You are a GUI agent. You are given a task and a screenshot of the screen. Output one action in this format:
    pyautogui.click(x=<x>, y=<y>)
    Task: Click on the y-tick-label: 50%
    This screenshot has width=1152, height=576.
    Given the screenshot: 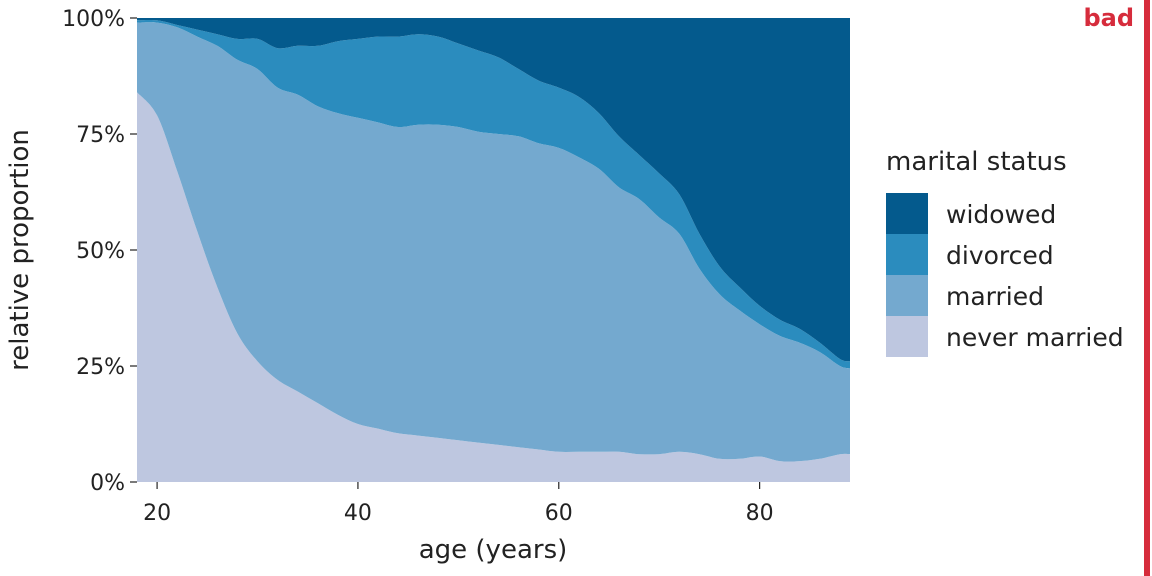 What is the action you would take?
    pyautogui.click(x=100, y=251)
    